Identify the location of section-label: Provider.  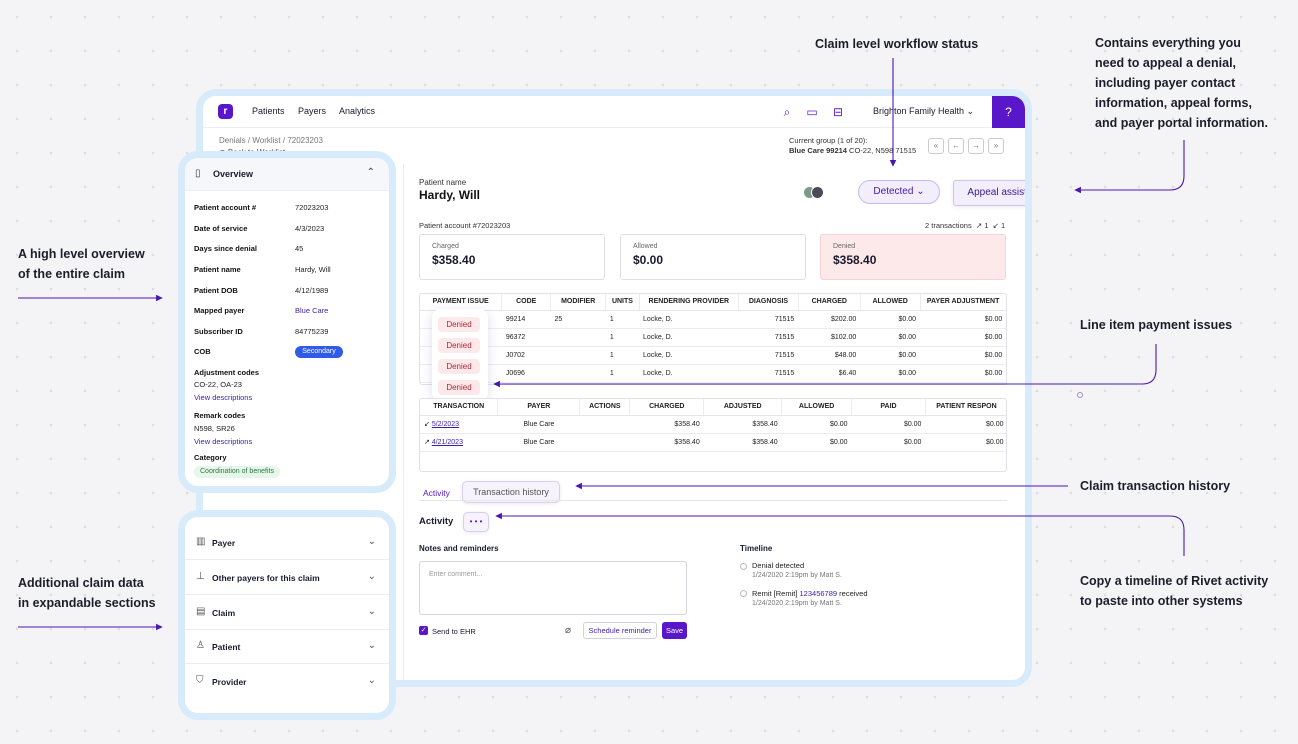
(229, 682).